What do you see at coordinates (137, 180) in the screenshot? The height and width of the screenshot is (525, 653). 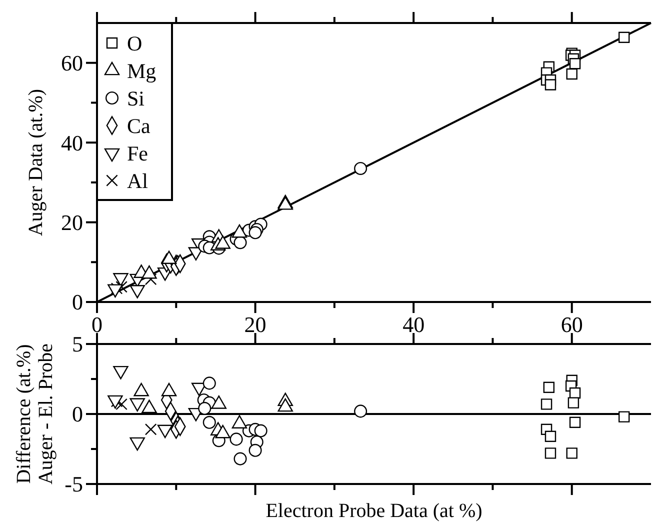 I see `legend-label: Al` at bounding box center [137, 180].